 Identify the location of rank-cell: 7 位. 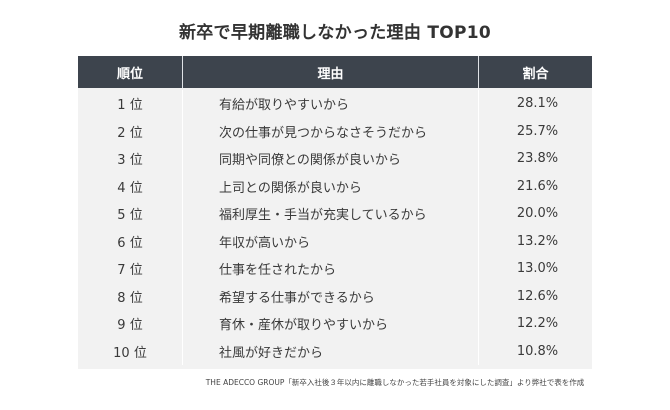
(130, 271).